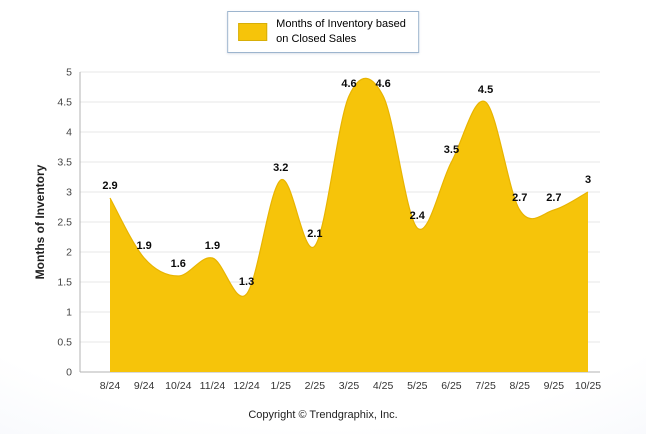  Describe the element at coordinates (213, 386) in the screenshot. I see `x-tick-label: 11/24` at that location.